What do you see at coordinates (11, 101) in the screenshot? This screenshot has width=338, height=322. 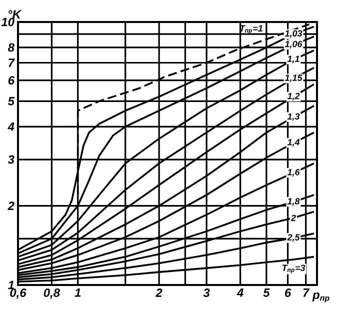 I see `y-tick-label: 5` at bounding box center [11, 101].